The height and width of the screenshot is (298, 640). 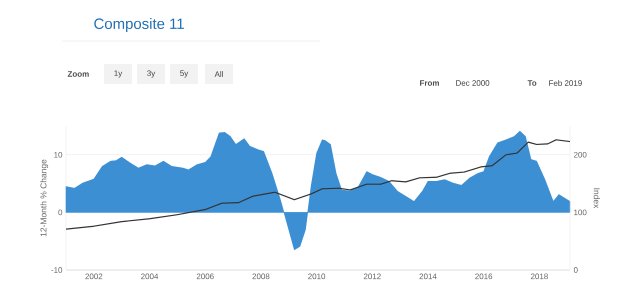 What do you see at coordinates (139, 25) in the screenshot?
I see `chart-title: Composite 11` at bounding box center [139, 25].